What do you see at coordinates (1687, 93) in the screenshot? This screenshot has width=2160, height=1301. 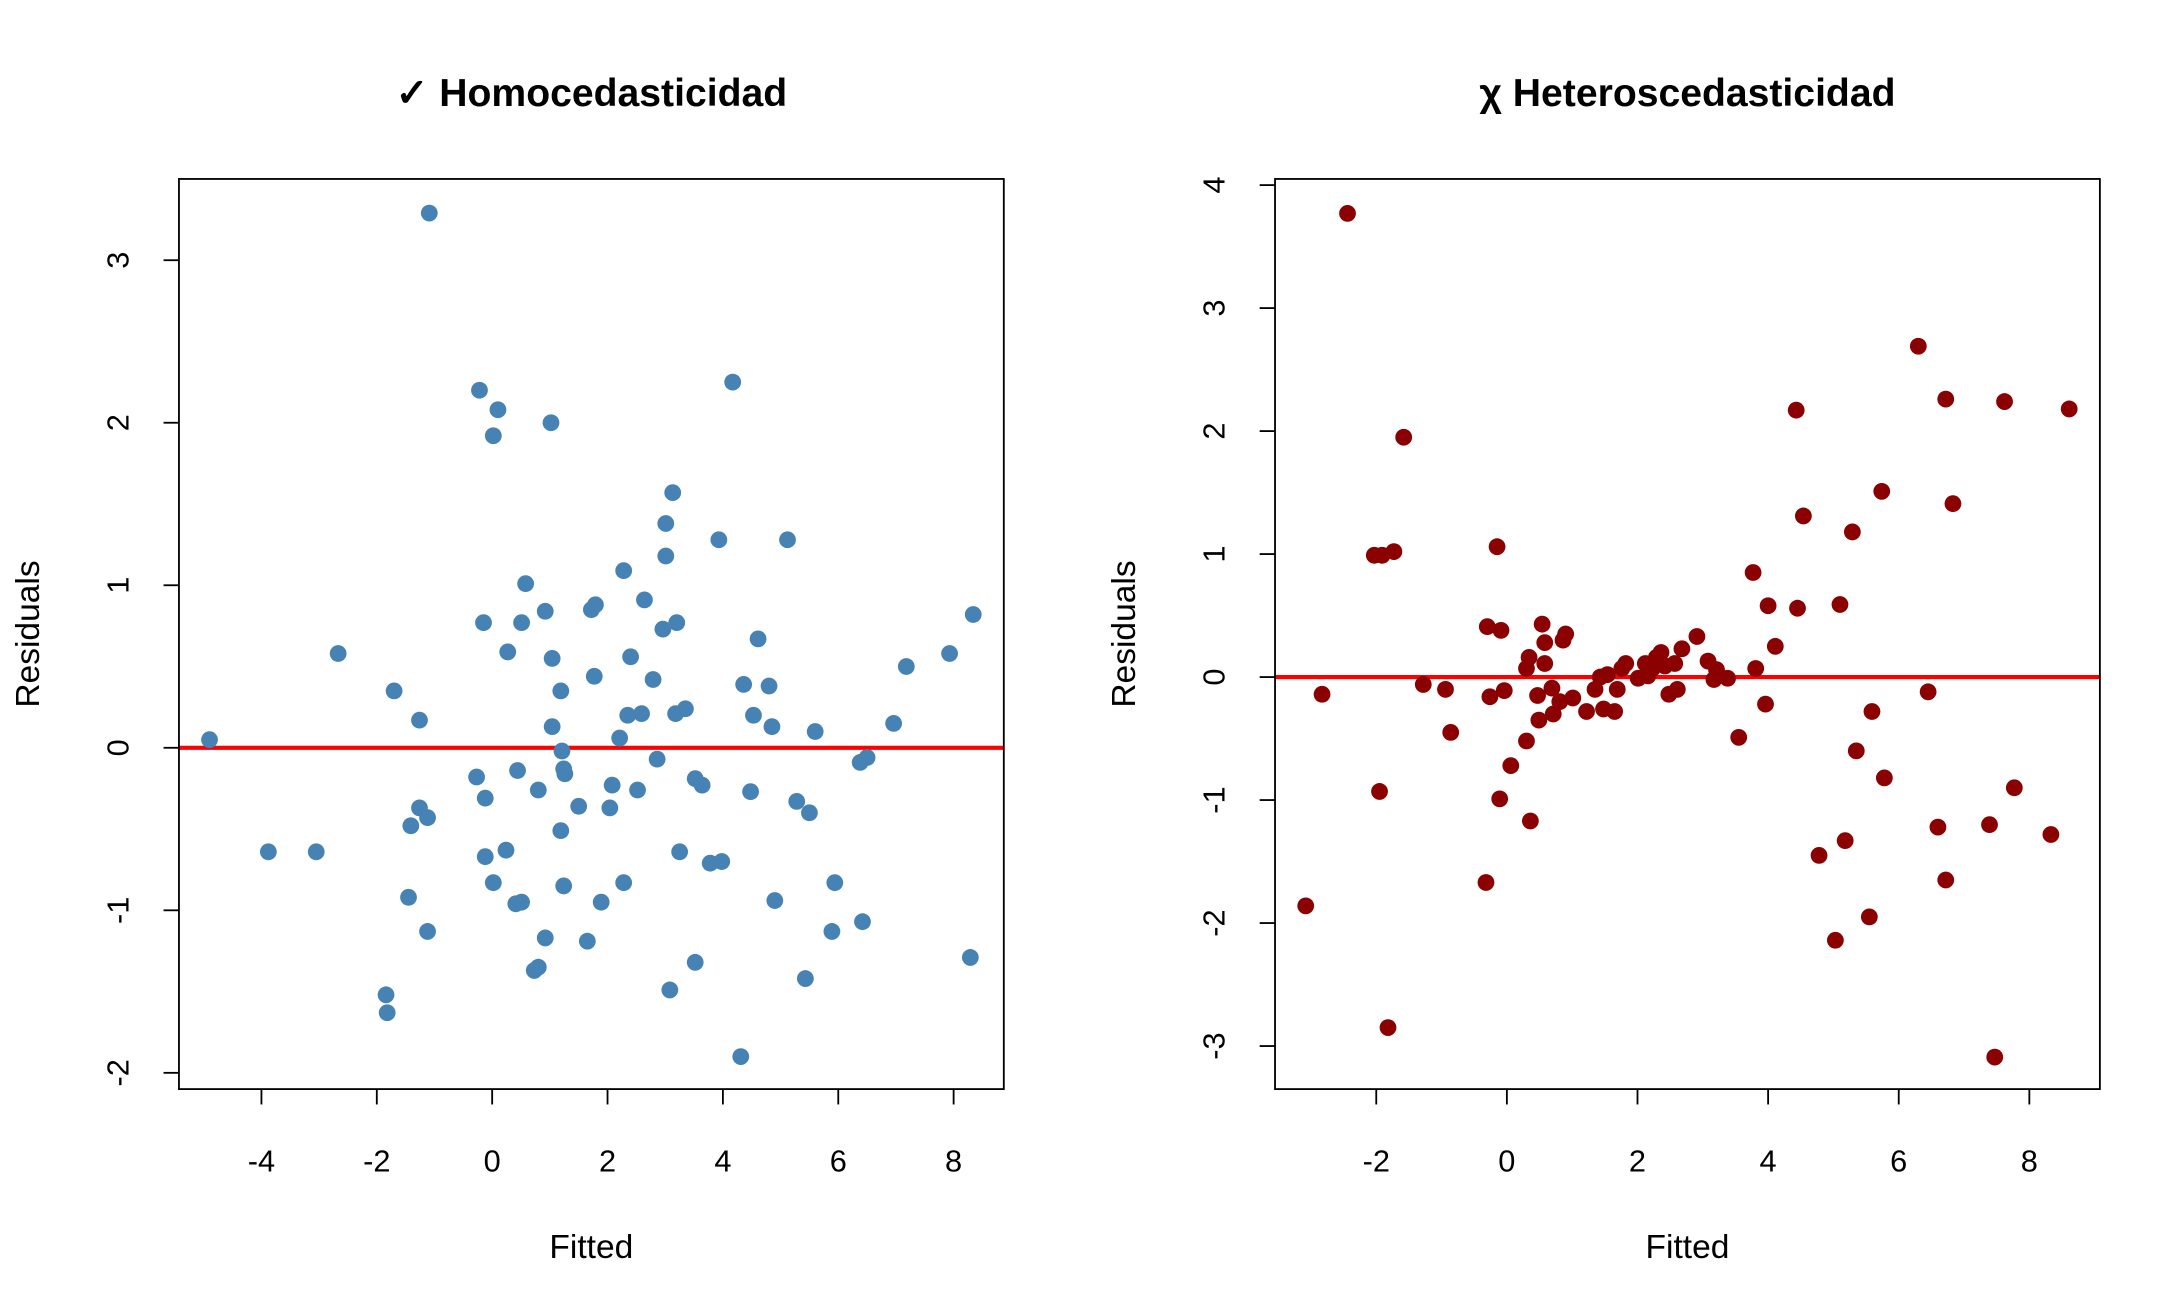 I see `chart-title: χ Heteroscedasticidad` at bounding box center [1687, 93].